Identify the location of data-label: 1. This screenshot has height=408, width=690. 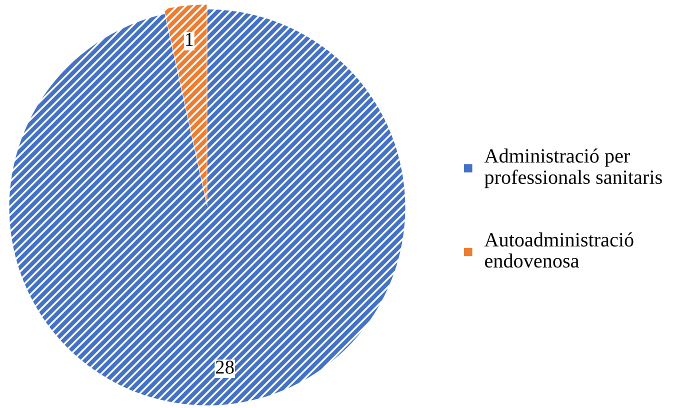
(189, 39).